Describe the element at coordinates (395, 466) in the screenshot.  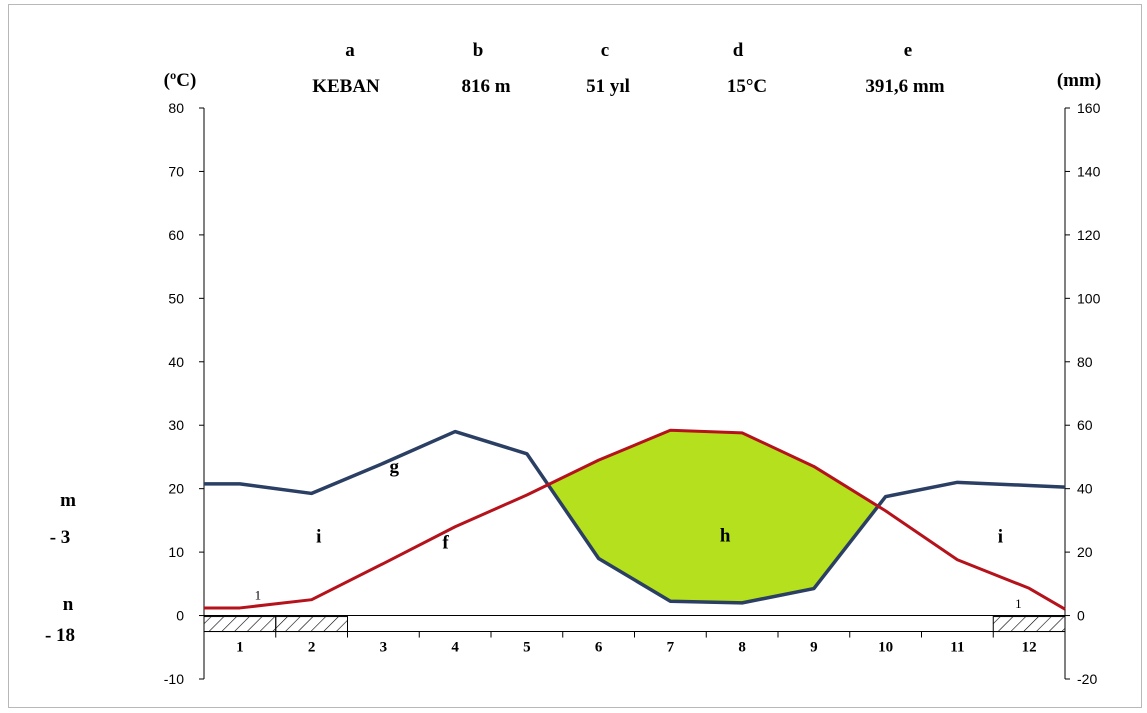
I see `precipitation-curve-label: g` at that location.